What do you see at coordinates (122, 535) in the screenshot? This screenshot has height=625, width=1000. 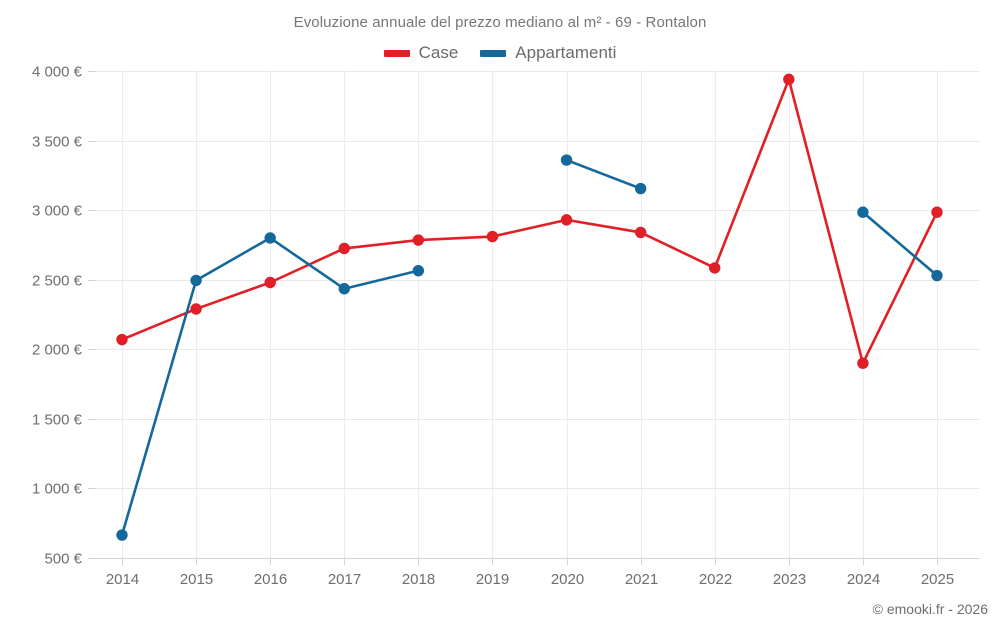 I see `data-point-appartamenti-2014` at bounding box center [122, 535].